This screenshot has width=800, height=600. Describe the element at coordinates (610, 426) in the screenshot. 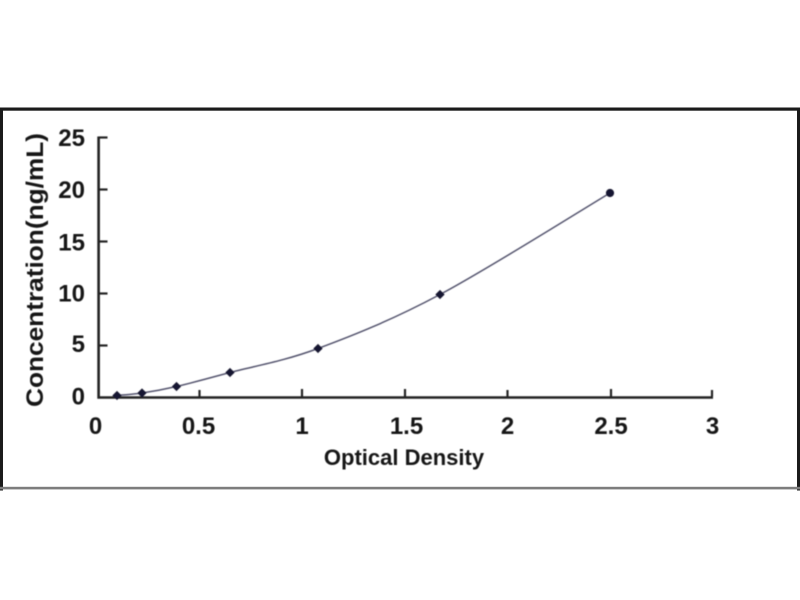

I see `svg-text: 2.5` at that location.